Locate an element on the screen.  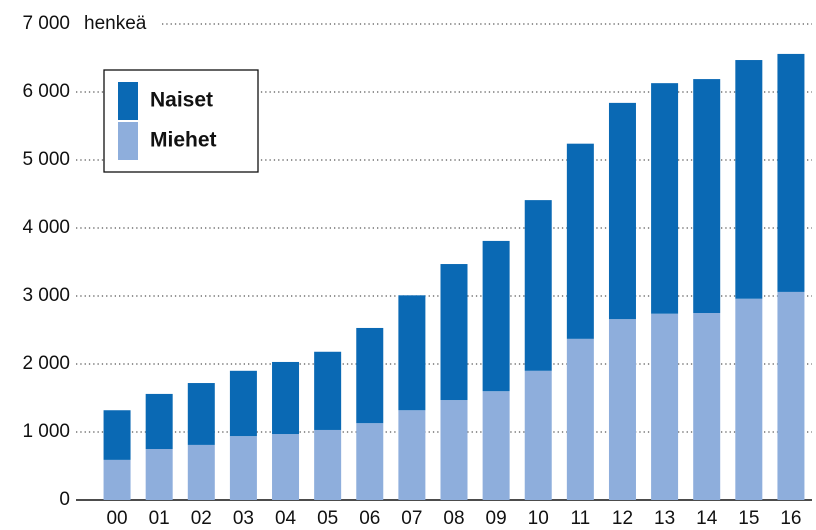
legend-label: Naiset is located at coordinates (181, 100).